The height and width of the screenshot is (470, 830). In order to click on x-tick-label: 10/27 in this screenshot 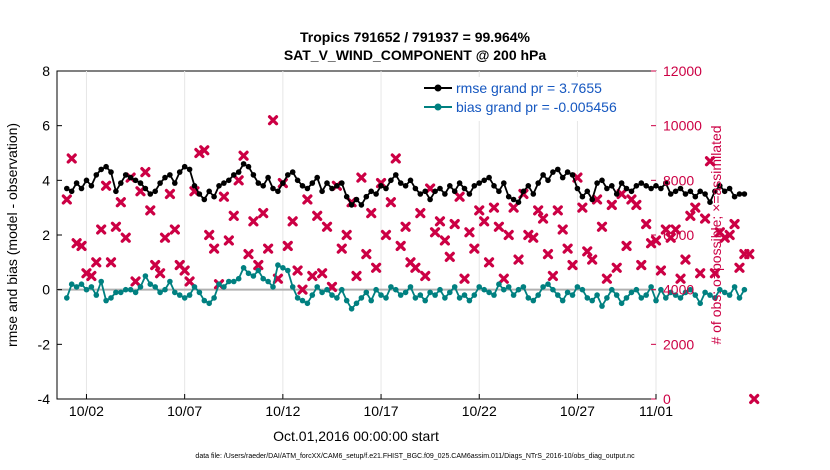, I will do `click(577, 411)`.